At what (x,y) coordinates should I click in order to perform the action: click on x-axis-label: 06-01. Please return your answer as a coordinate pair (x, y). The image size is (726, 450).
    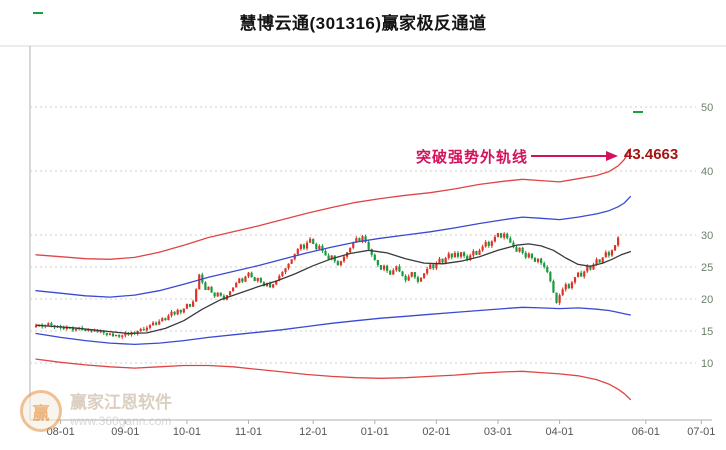
    Looking at the image, I should click on (646, 432).